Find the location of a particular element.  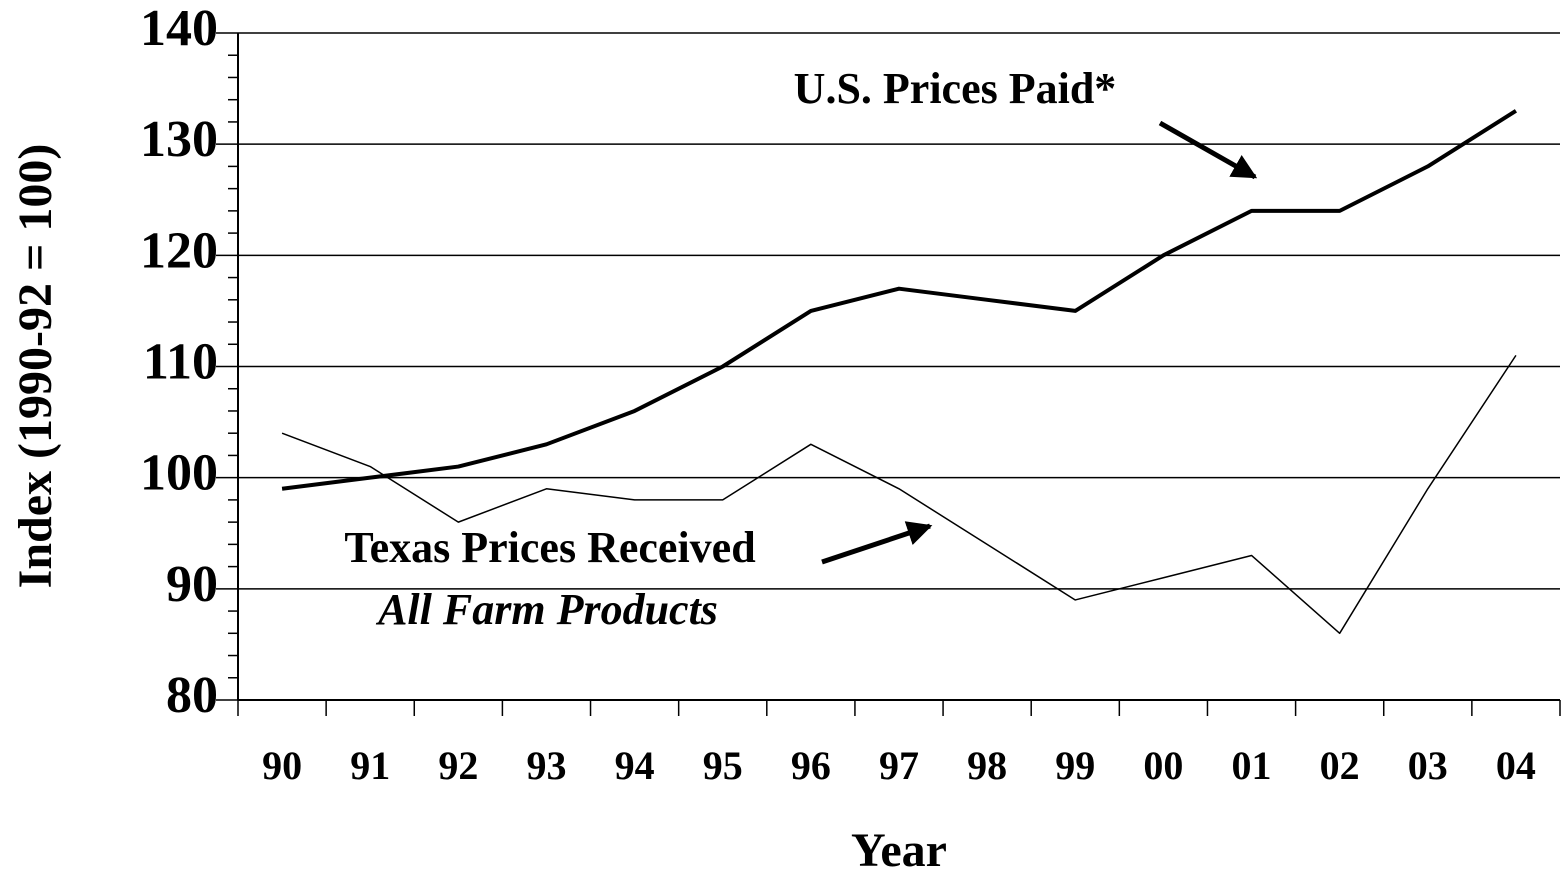

x-tick-label: 00 is located at coordinates (1163, 765).